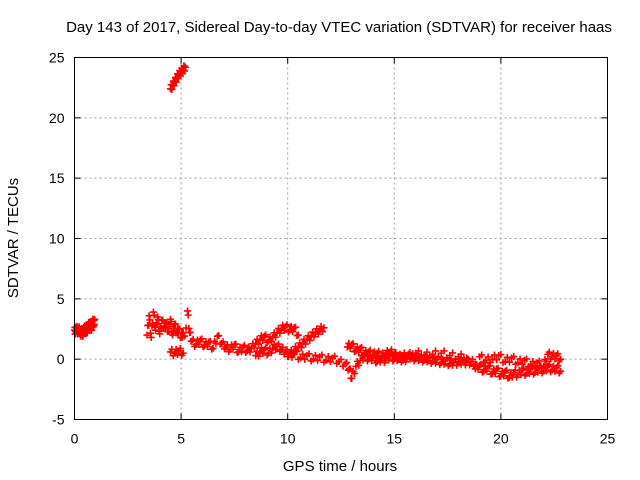  What do you see at coordinates (13, 238) in the screenshot?
I see `y-axis-label: SDTVAR / TECUs` at bounding box center [13, 238].